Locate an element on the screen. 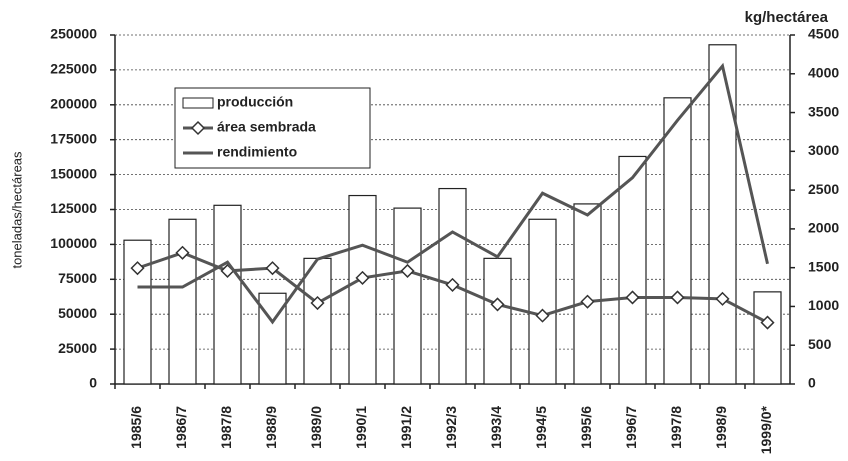  y2-tick-label: 1000 is located at coordinates (823, 305).